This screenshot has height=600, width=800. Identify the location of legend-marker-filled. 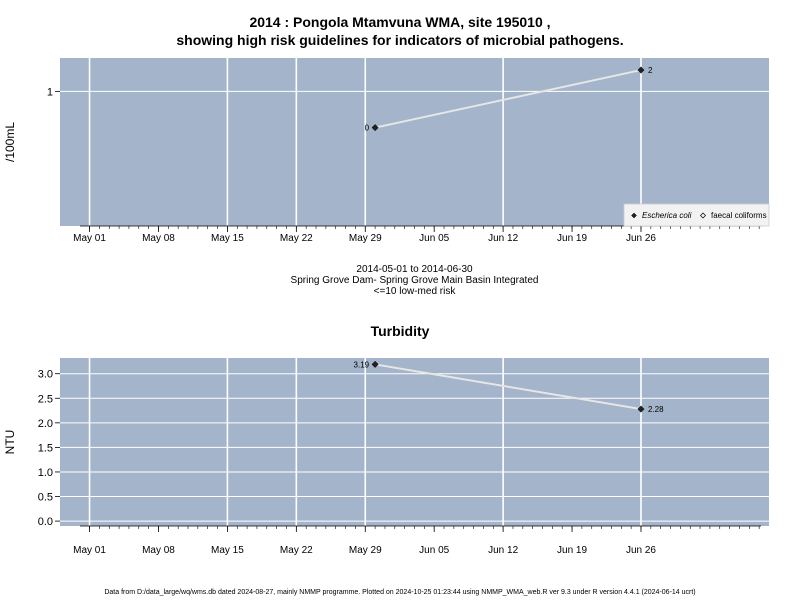
(634, 215).